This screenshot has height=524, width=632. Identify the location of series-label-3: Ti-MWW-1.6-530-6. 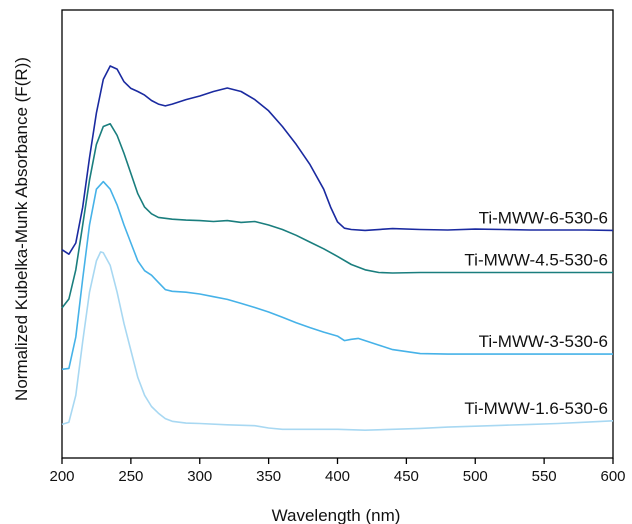
(536, 408).